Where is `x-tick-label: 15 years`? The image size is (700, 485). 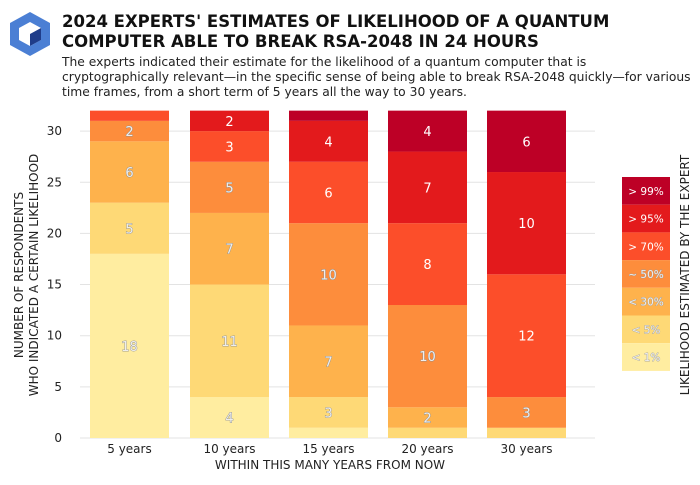
x-tick-label: 15 years is located at coordinates (328, 449).